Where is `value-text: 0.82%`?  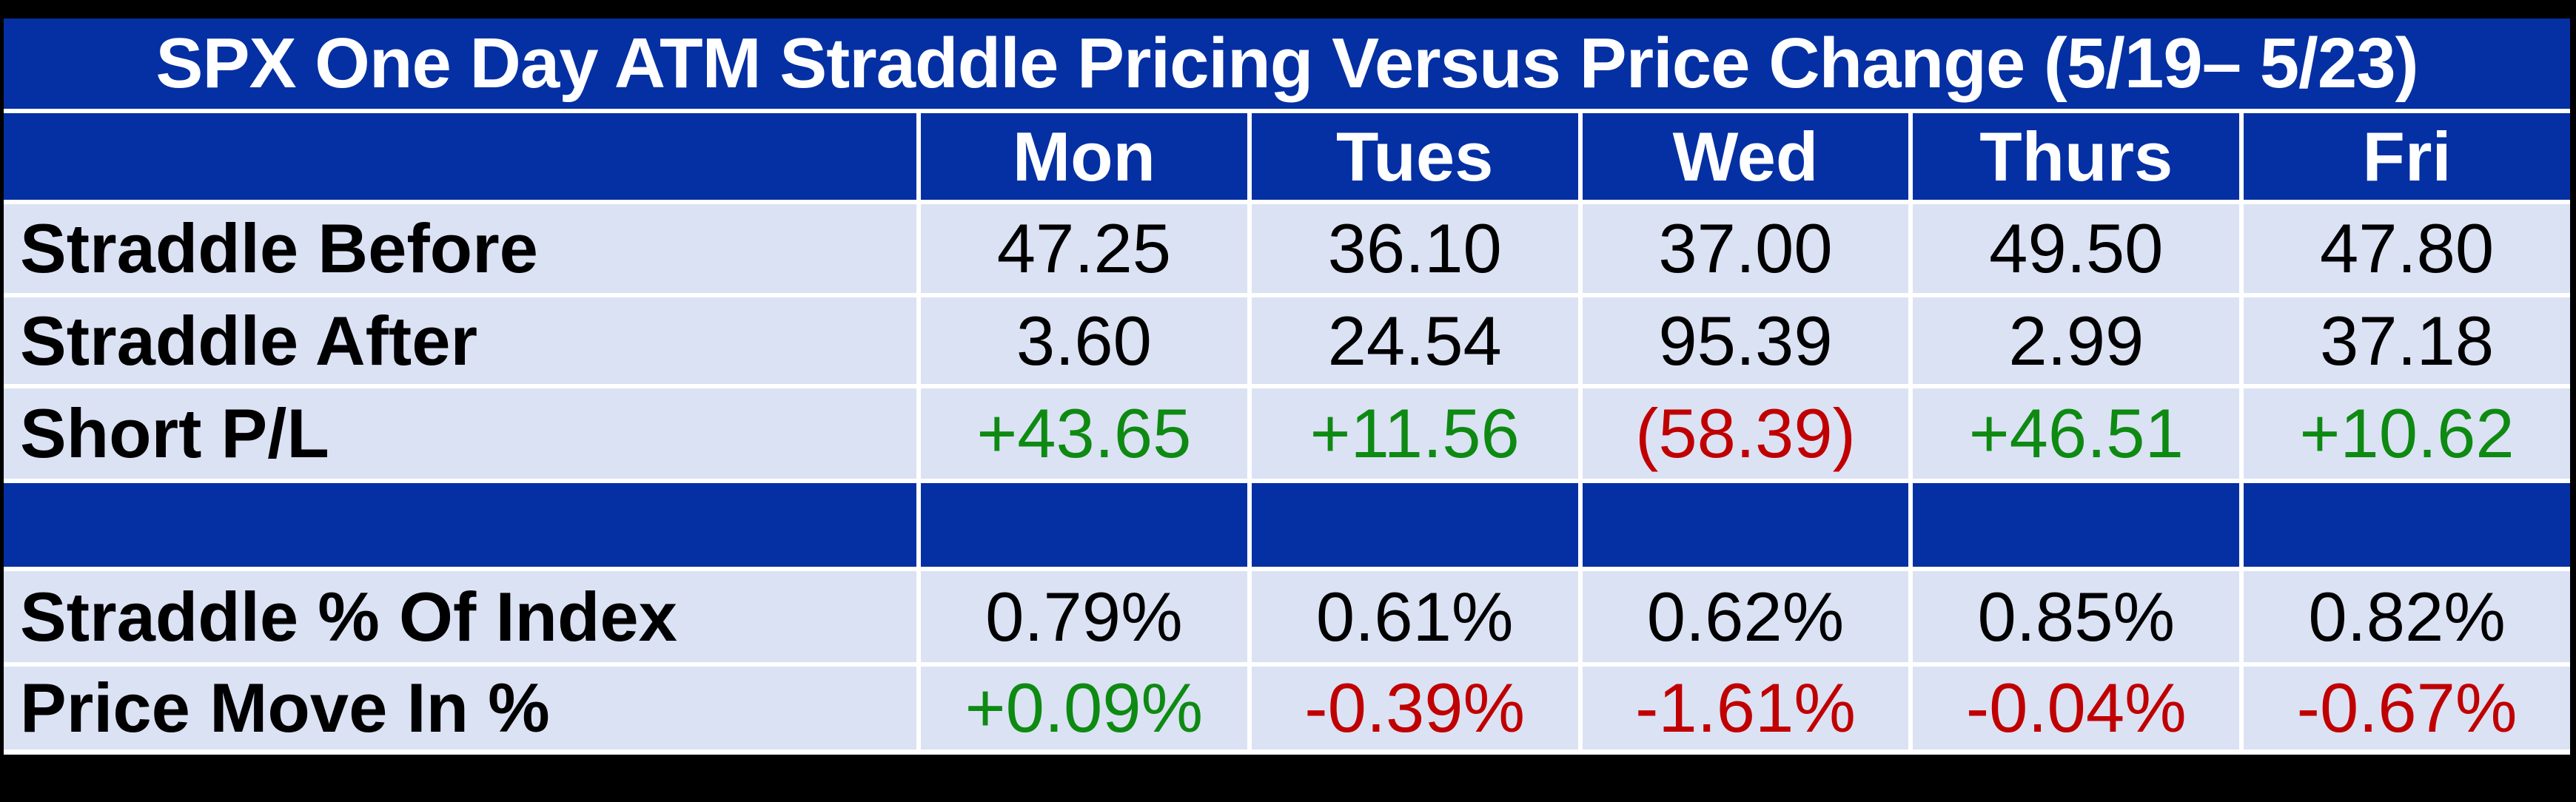
value-text: 0.82% is located at coordinates (2407, 616).